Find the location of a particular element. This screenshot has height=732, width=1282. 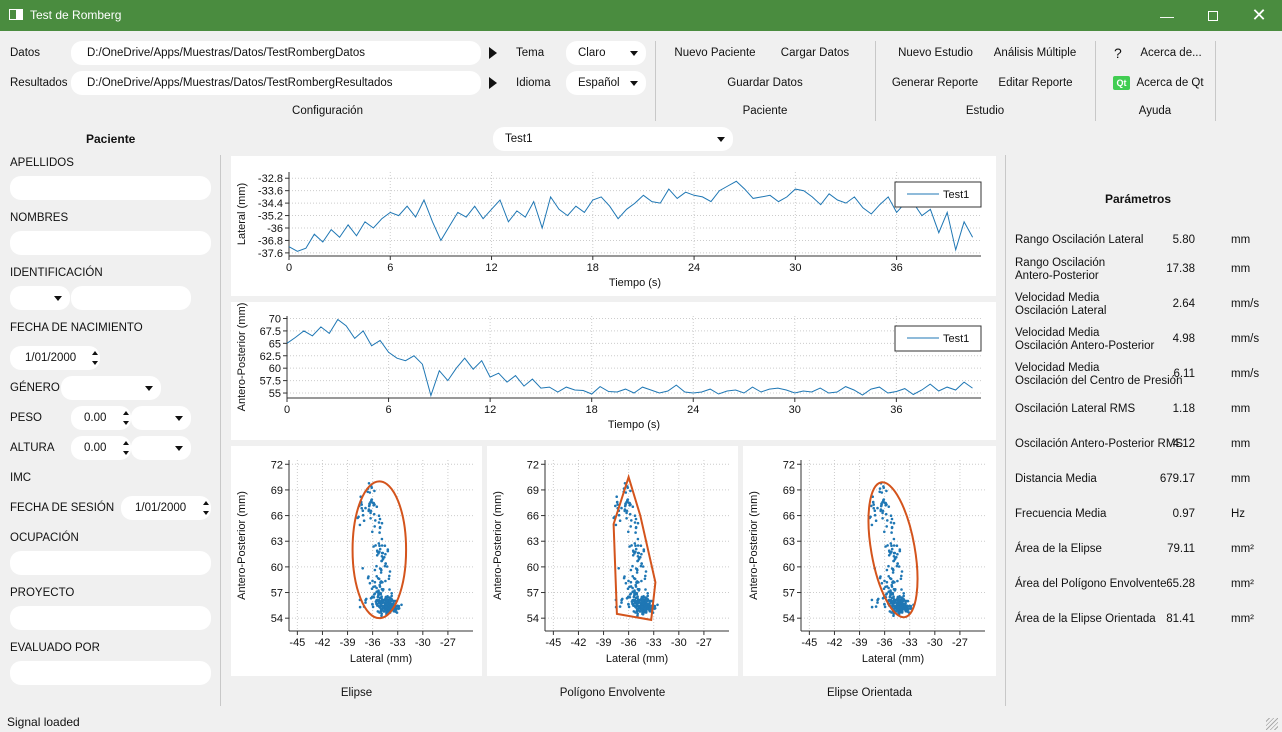

x-axis-label: Lateral (mm) is located at coordinates (637, 659).